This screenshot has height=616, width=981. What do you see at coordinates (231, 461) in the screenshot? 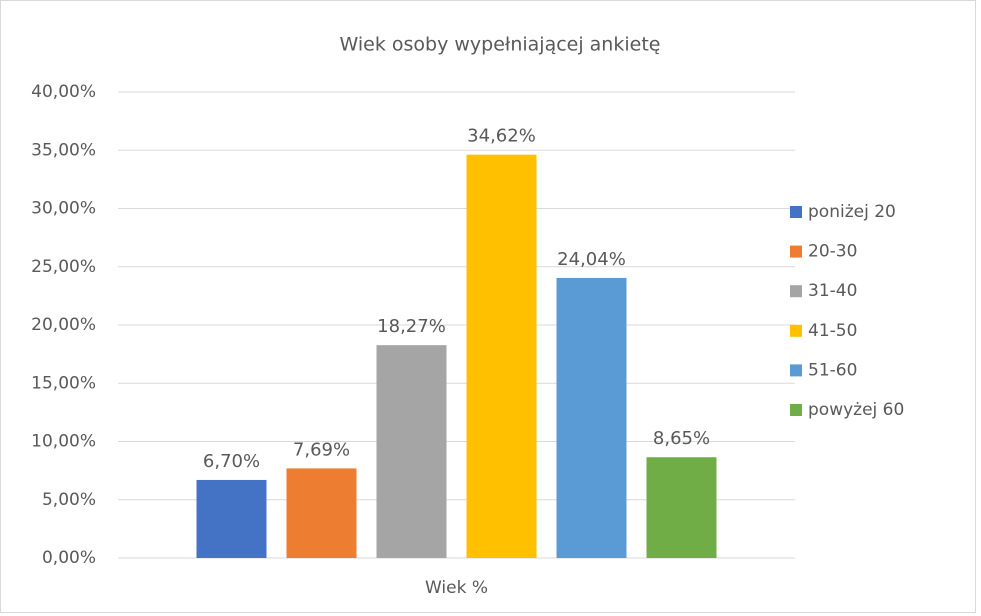
I see `data-label: 6,70%` at bounding box center [231, 461].